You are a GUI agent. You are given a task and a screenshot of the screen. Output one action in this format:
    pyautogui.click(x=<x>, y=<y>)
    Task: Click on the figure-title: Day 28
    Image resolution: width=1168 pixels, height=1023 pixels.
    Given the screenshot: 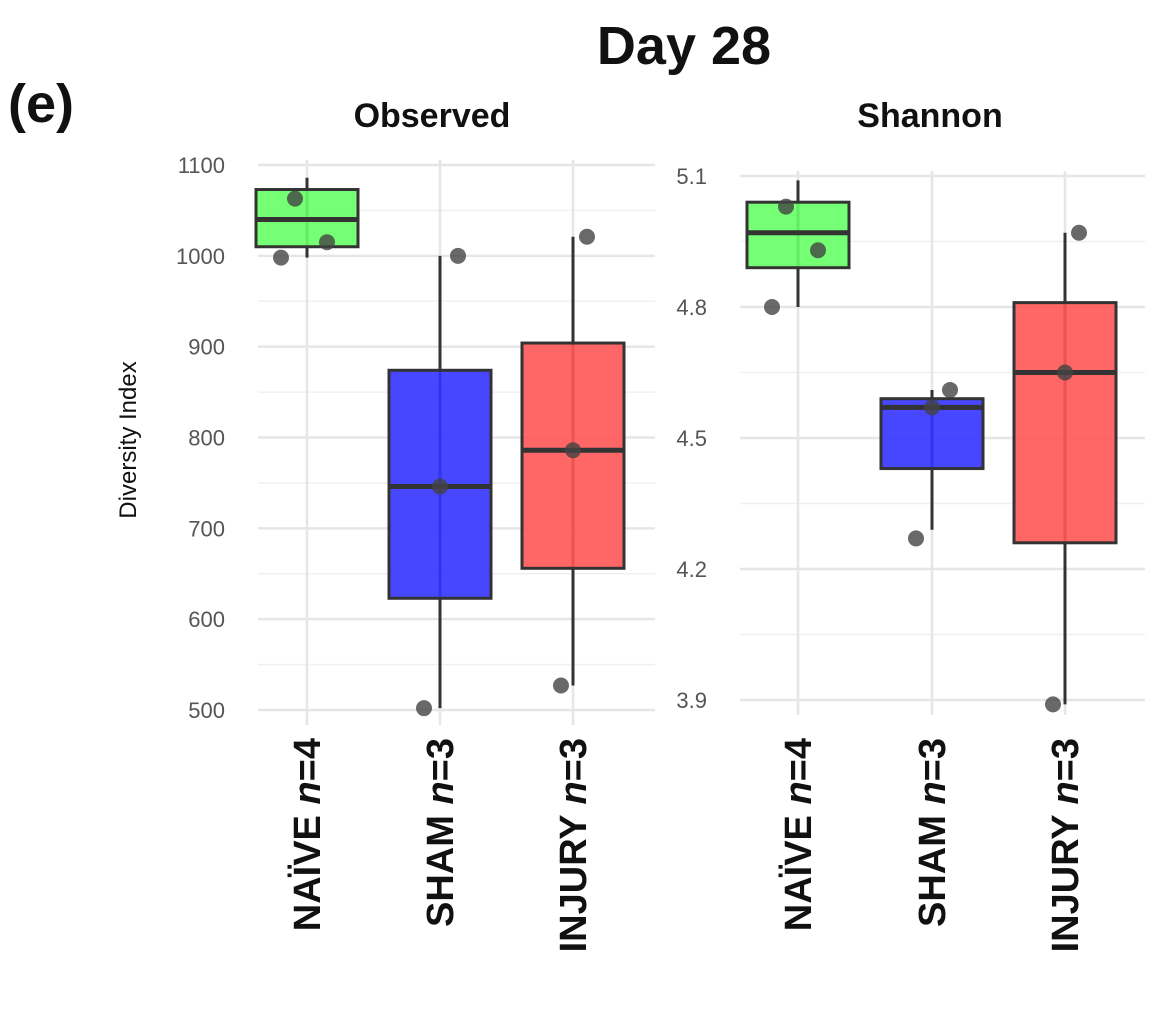 What is the action you would take?
    pyautogui.click(x=684, y=46)
    